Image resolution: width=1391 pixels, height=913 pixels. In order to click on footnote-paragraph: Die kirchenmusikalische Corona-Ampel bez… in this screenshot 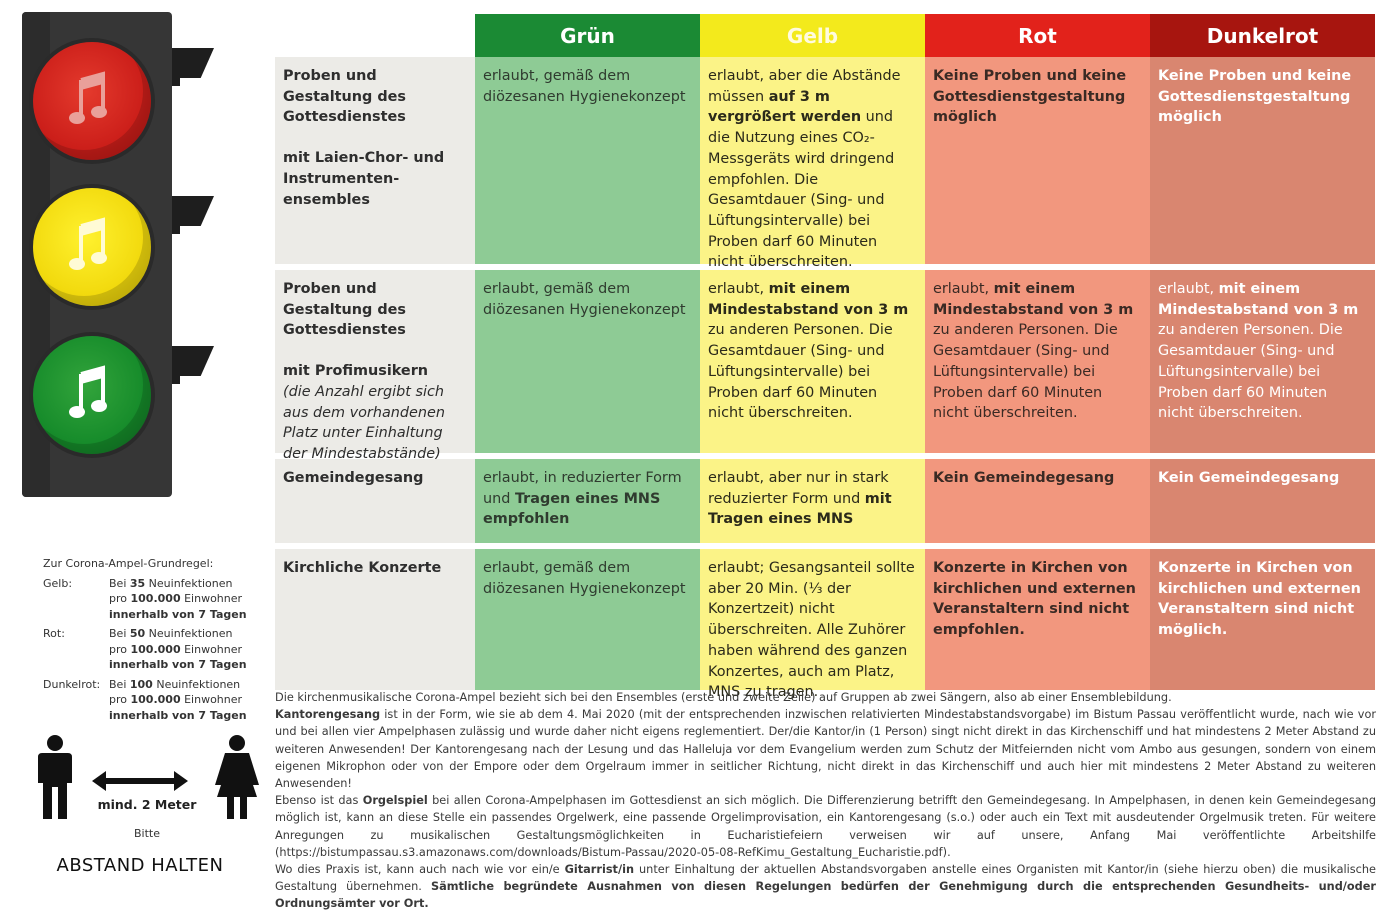, I will do `click(723, 697)`.